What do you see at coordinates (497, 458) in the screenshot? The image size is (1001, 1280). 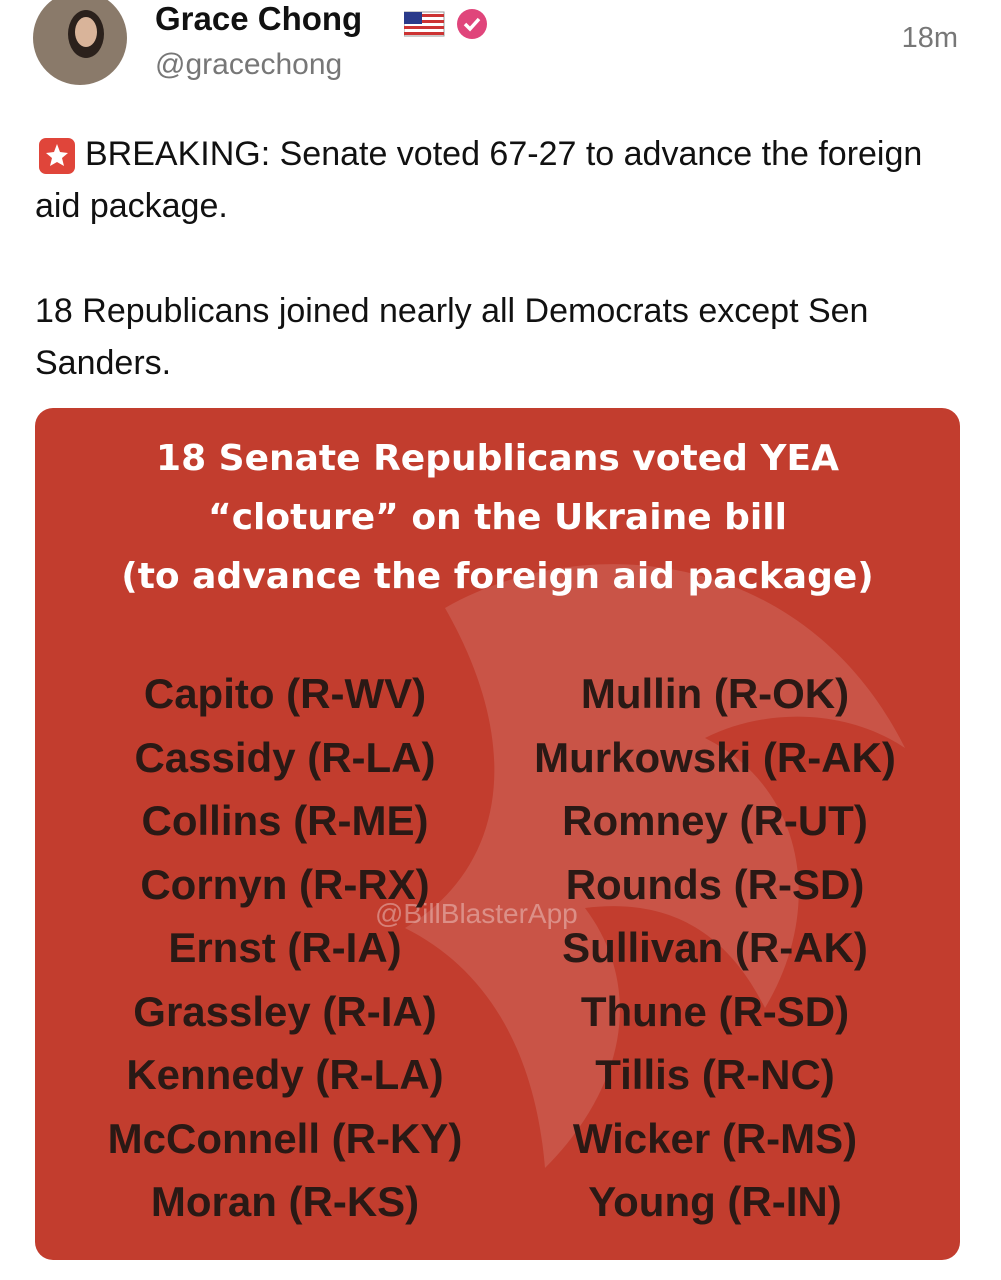 I see `image-title: 18 Senate Republicans voted YEA` at bounding box center [497, 458].